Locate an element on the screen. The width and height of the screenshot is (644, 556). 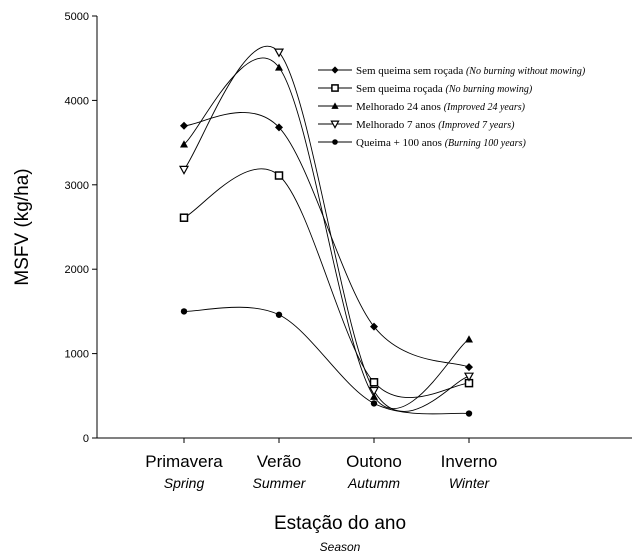
category-sublabel: Winter is located at coordinates (470, 483).